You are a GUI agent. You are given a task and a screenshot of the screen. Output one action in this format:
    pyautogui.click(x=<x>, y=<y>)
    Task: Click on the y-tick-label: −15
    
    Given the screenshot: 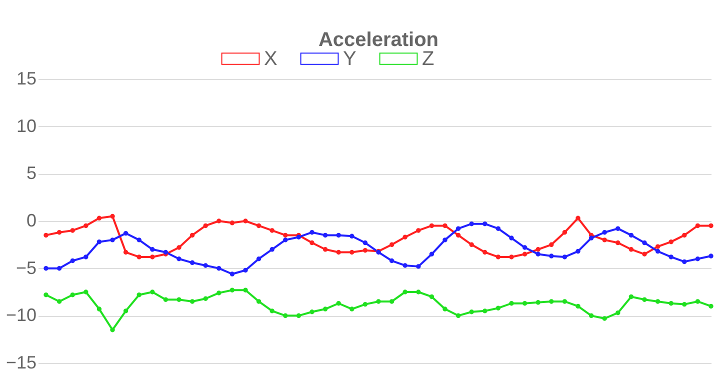 What is the action you would take?
    pyautogui.click(x=21, y=362)
    